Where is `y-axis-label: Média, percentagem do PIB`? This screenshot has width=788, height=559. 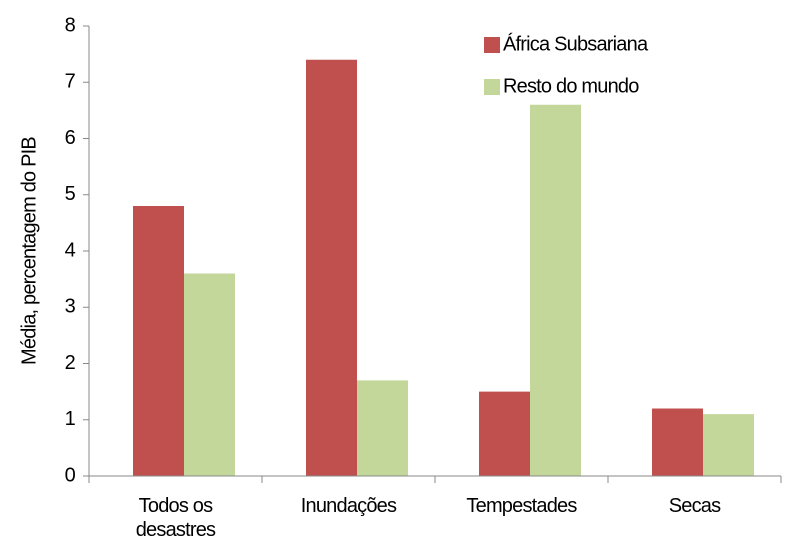
y-axis-label: Média, percentagem do PIB is located at coordinates (29, 251).